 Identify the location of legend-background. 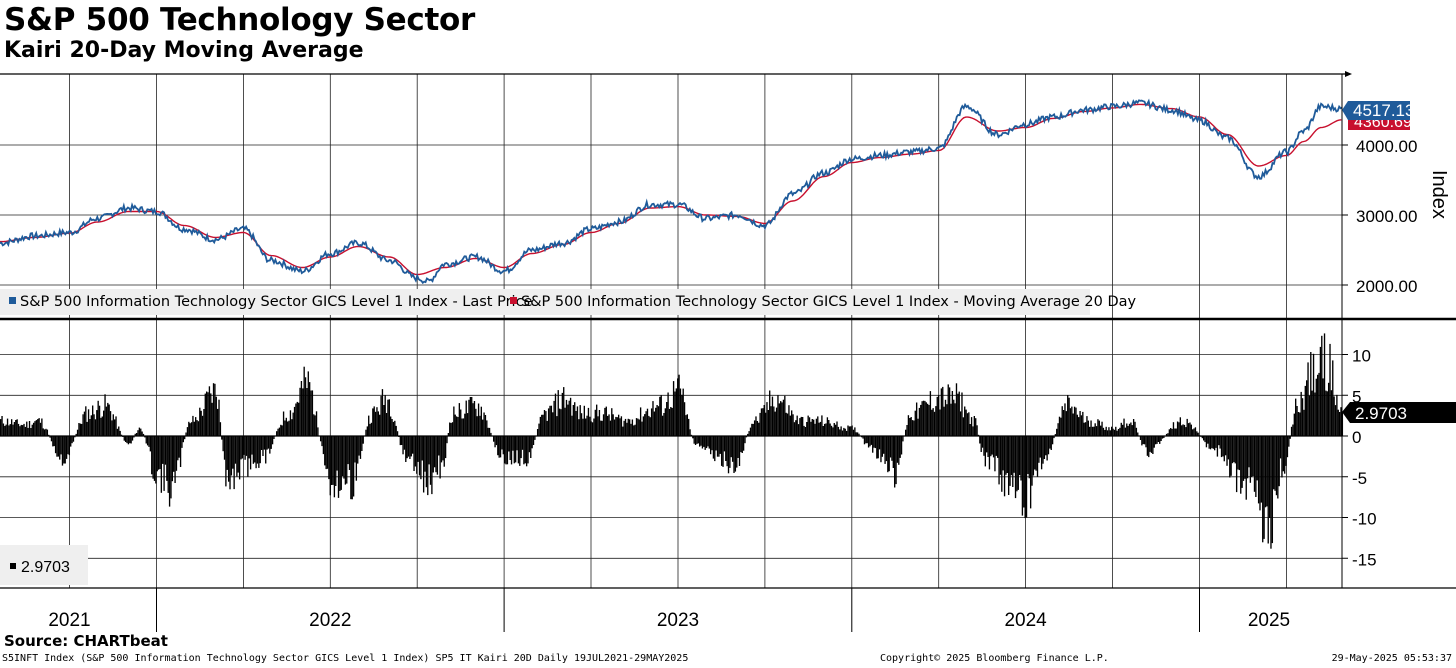
(545, 302).